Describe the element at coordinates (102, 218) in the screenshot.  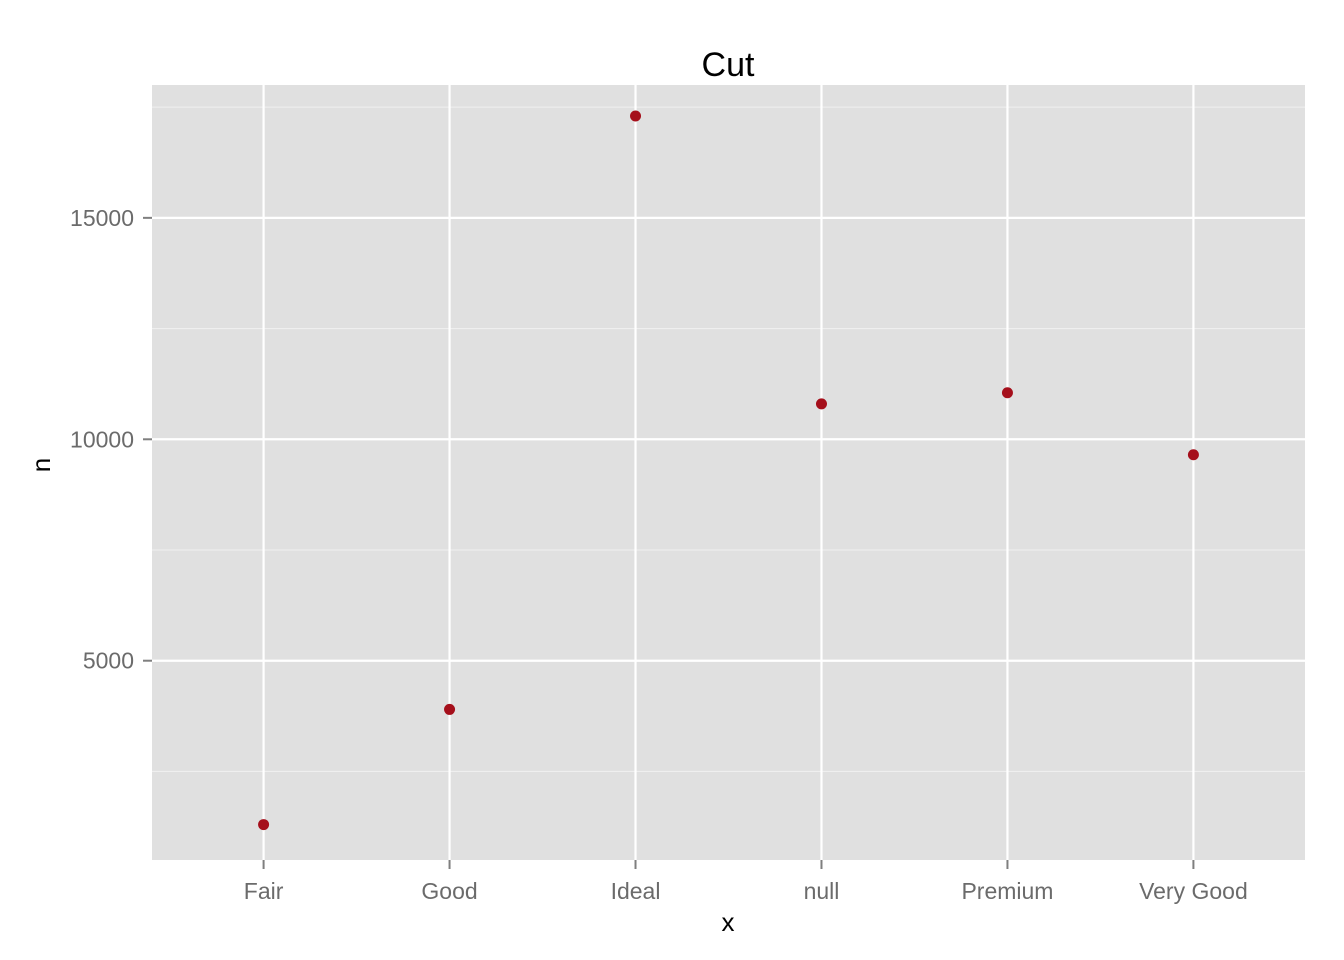
I see `y-tick-label: 15000` at that location.